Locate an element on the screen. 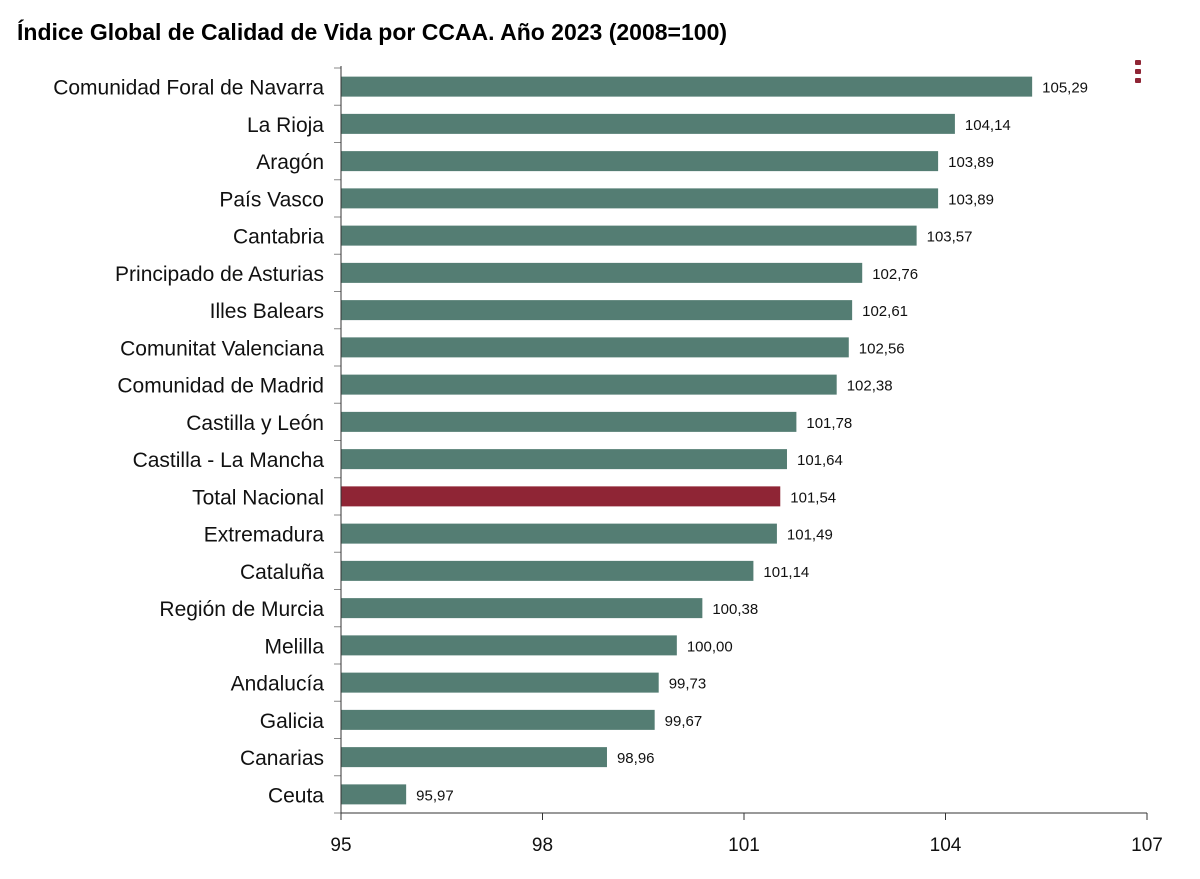 This screenshot has height=879, width=1200. category-label: Andalucía is located at coordinates (278, 684).